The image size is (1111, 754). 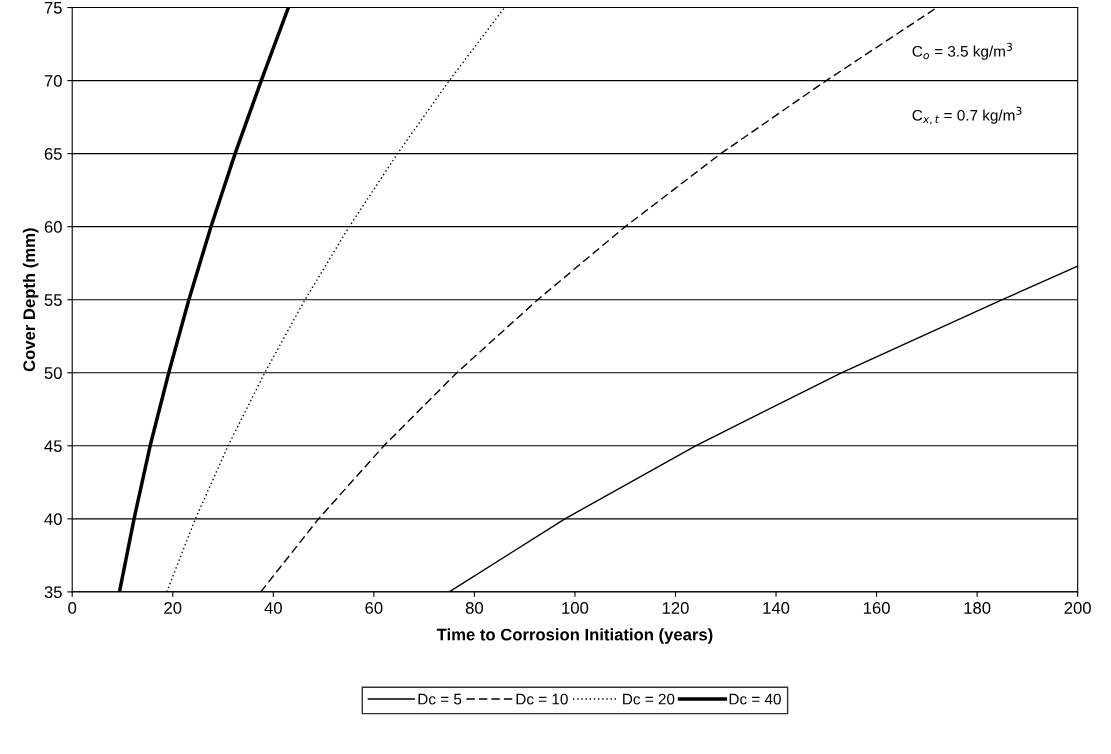 I want to click on y-tick-label: 60, so click(x=53, y=227).